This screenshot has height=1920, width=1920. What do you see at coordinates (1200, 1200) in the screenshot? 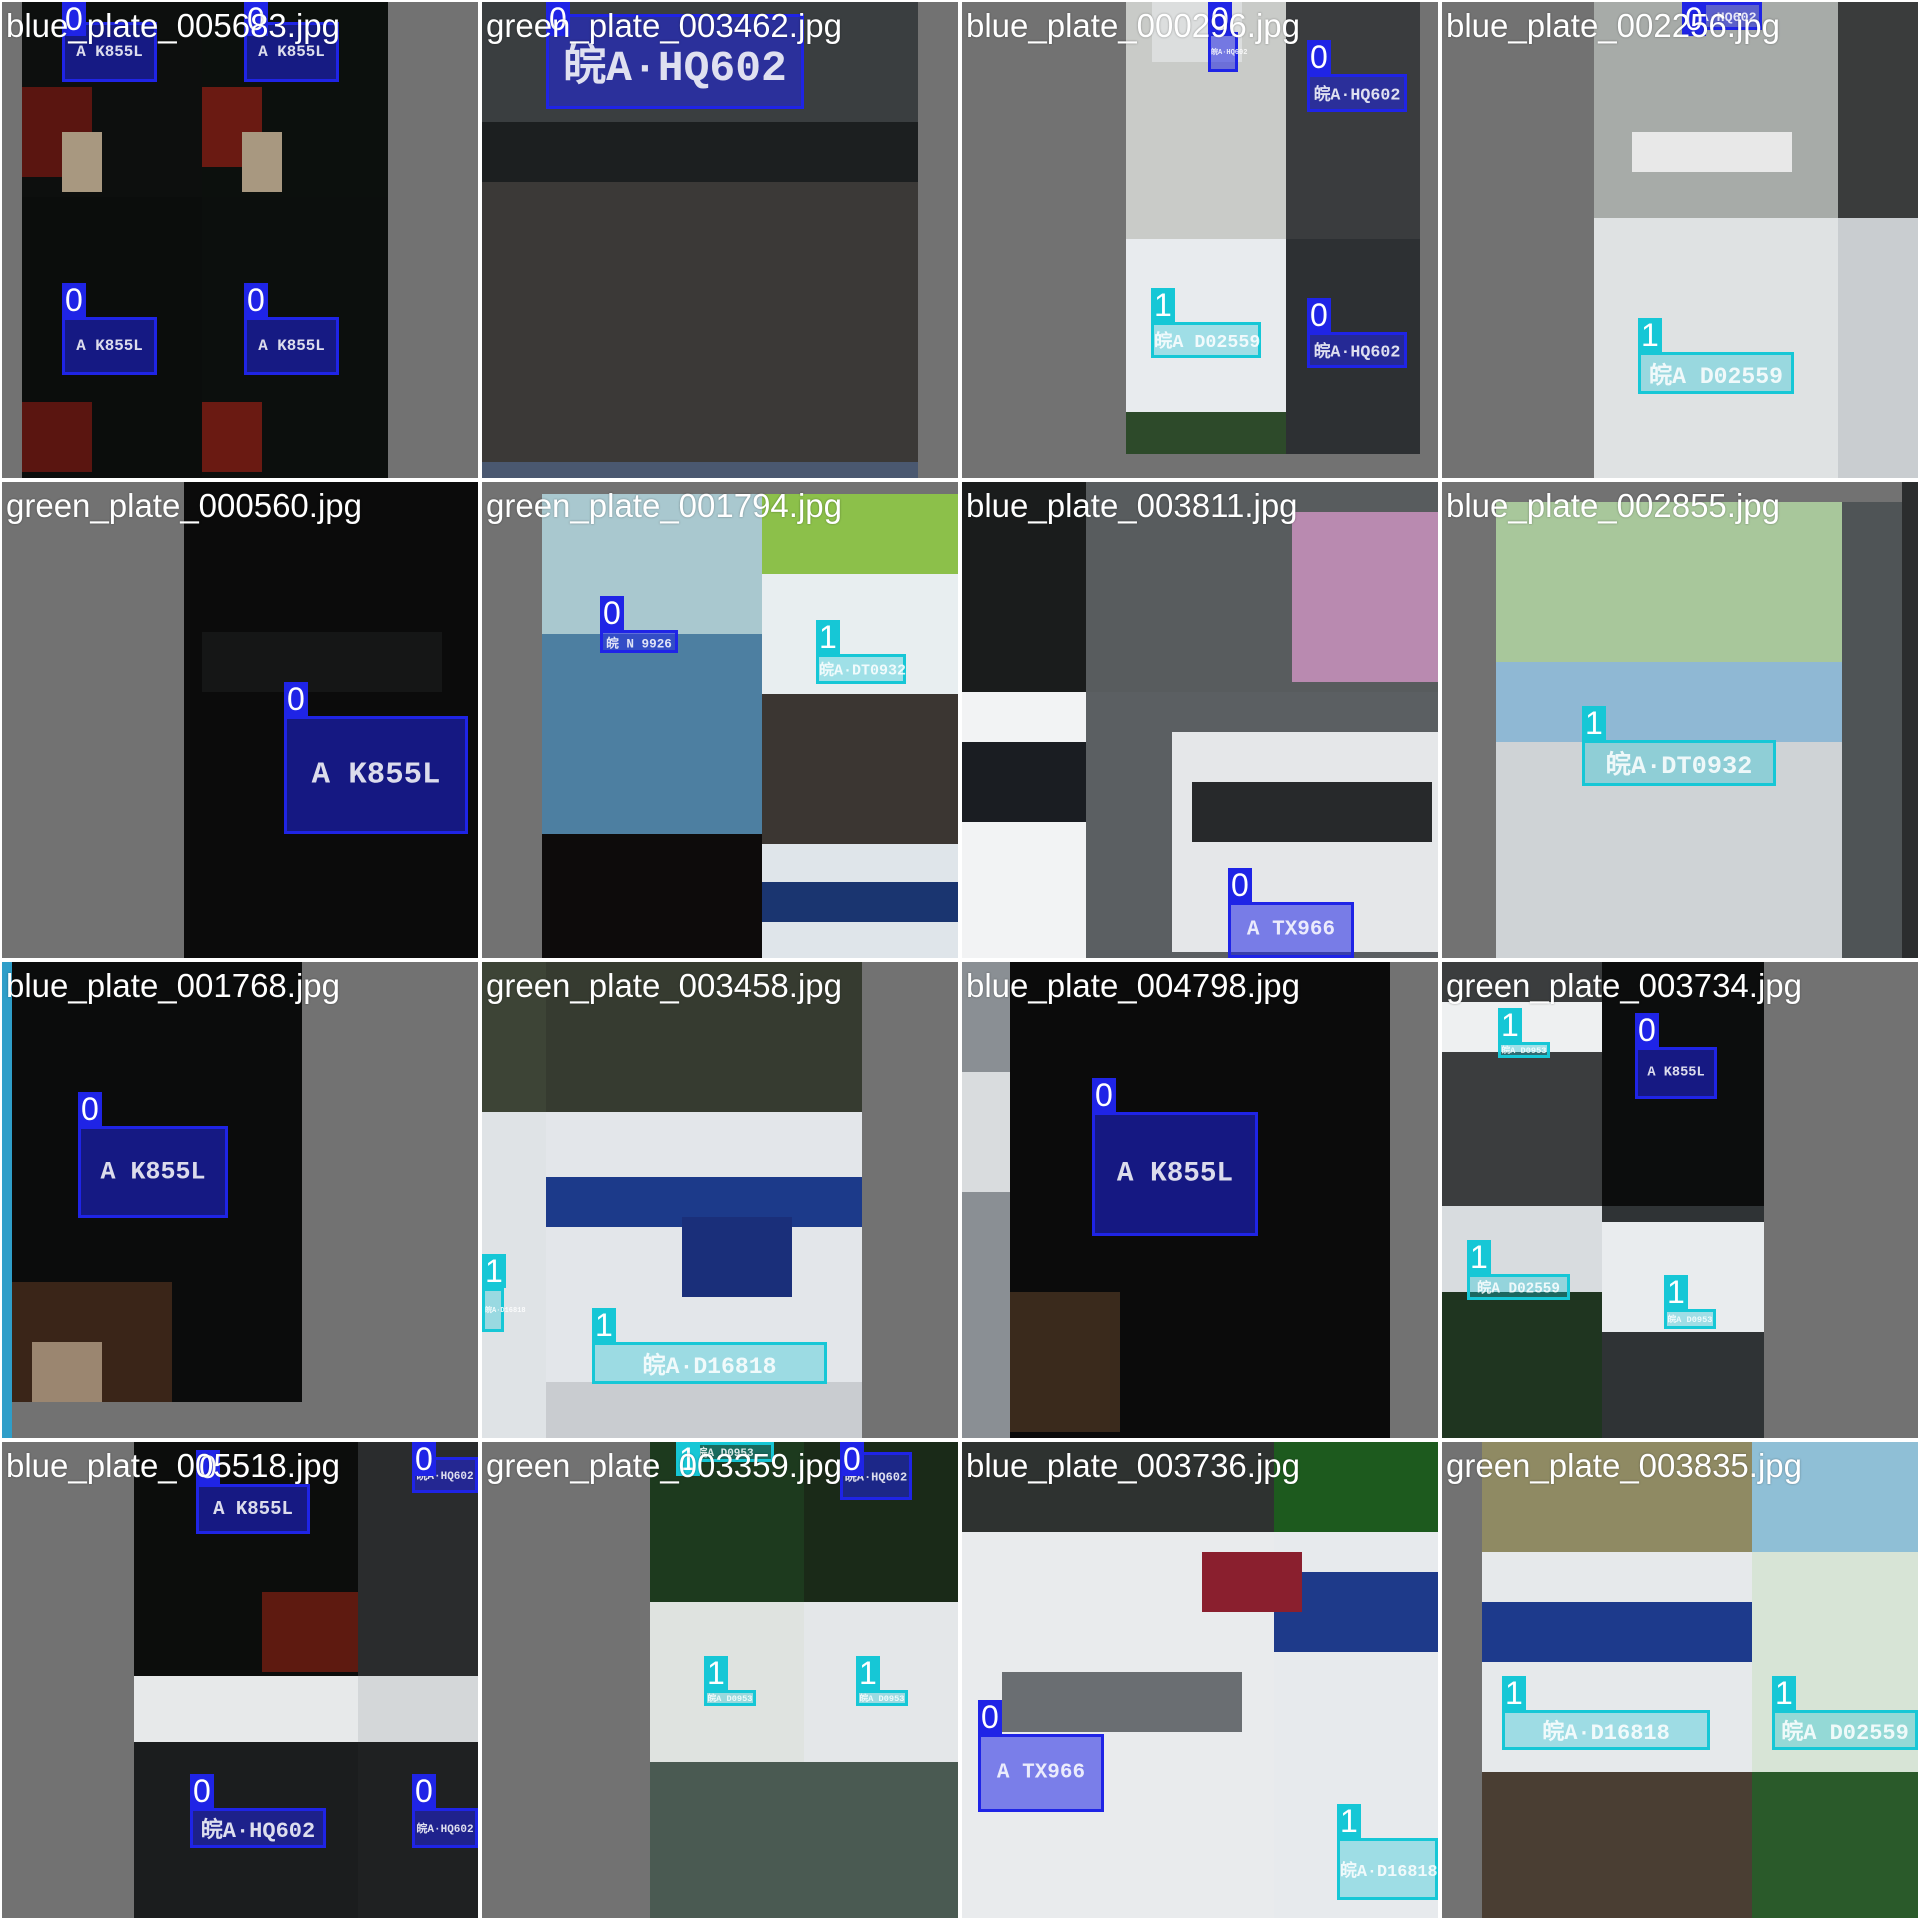
I see `mosaic-tile: A K855L 0 blue_plate_004798.jpg` at bounding box center [1200, 1200].